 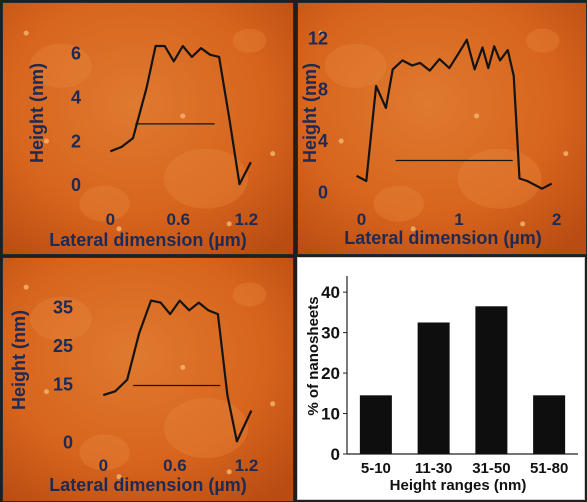 What do you see at coordinates (318, 38) in the screenshot?
I see `y-tick-label: 12` at bounding box center [318, 38].